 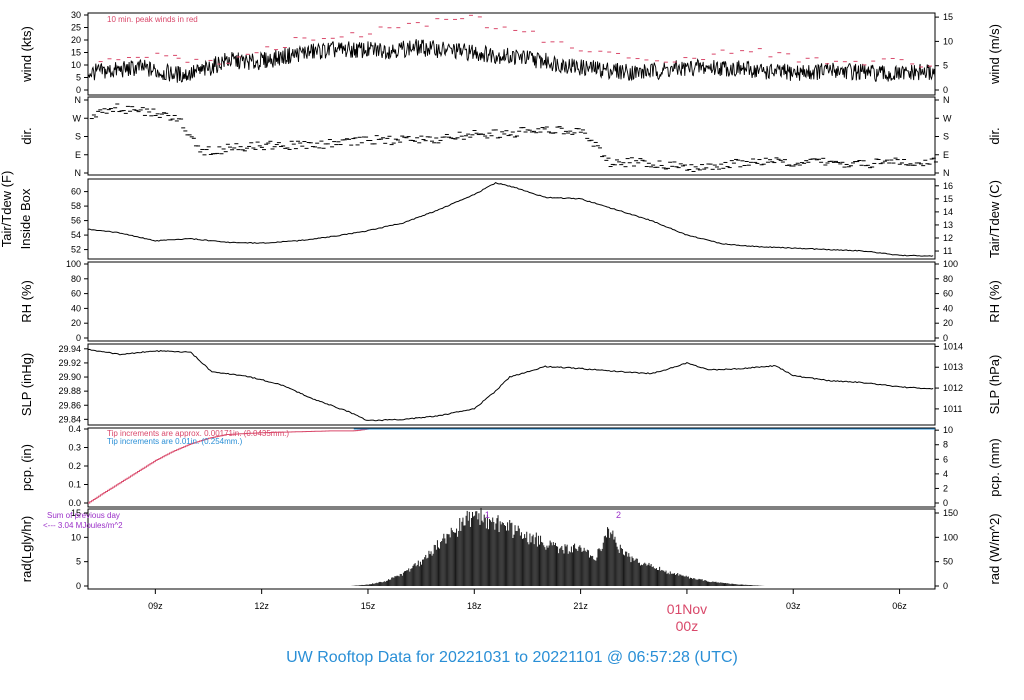 What do you see at coordinates (69, 349) in the screenshot?
I see `tick-label-left-slp: 29.94` at bounding box center [69, 349].